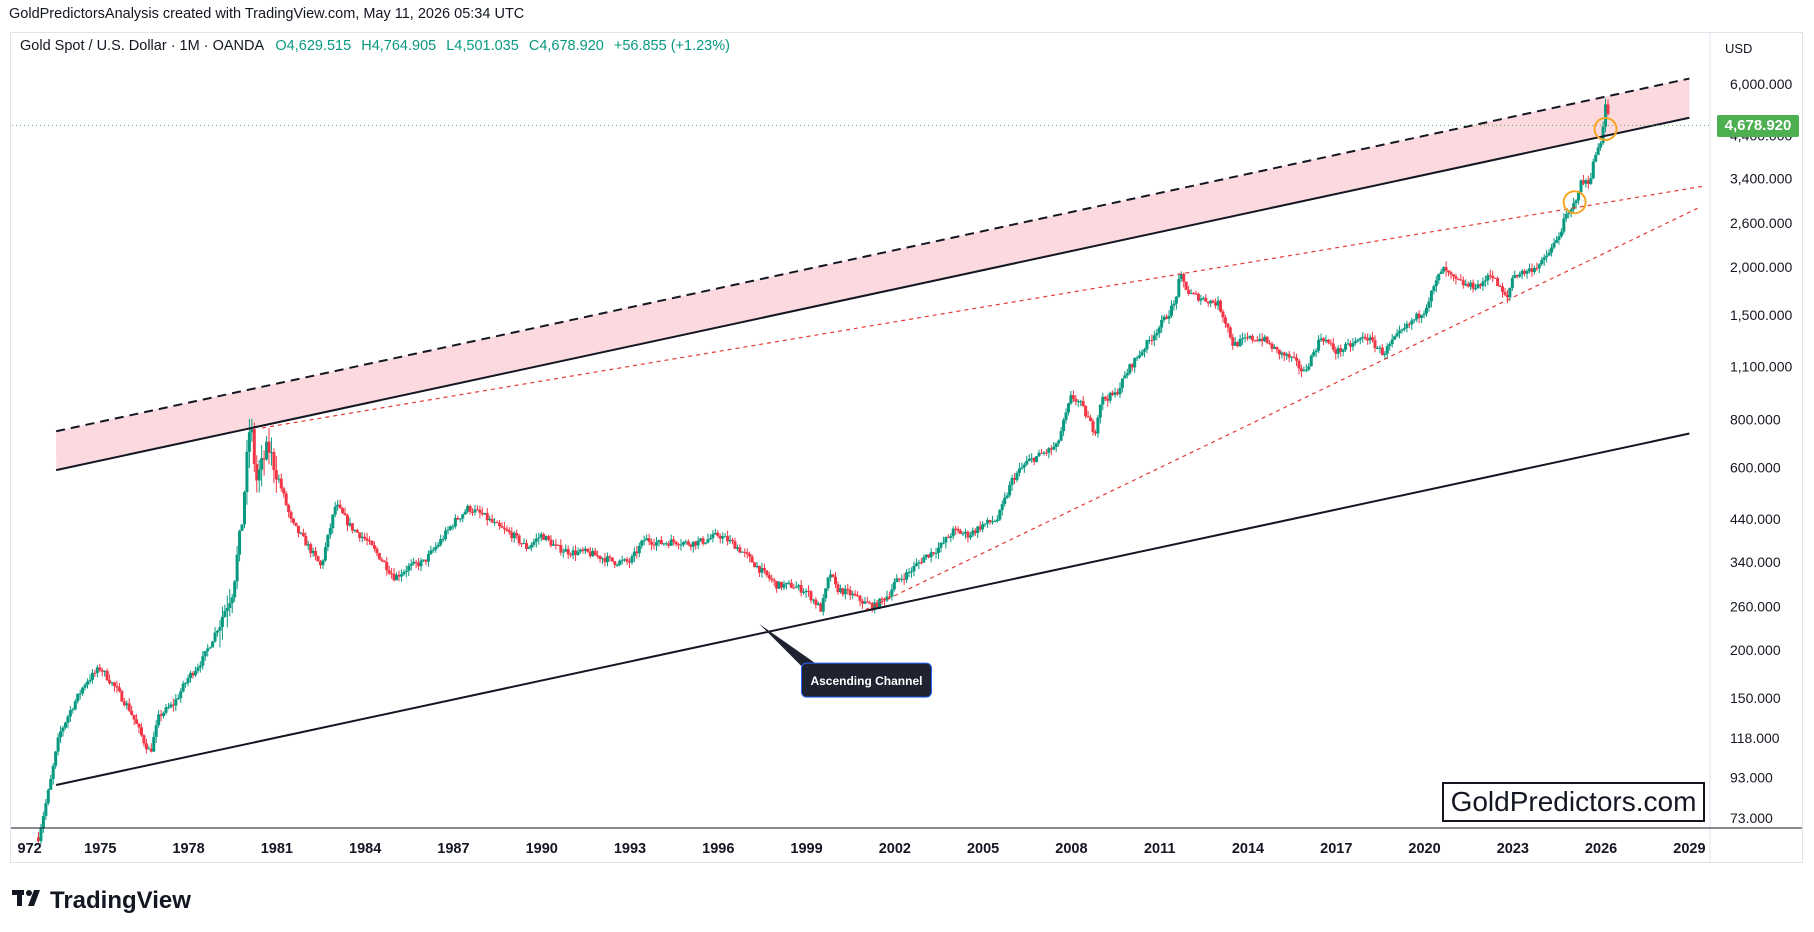  Describe the element at coordinates (101, 901) in the screenshot. I see `tradingview-logo: TradingView` at that location.